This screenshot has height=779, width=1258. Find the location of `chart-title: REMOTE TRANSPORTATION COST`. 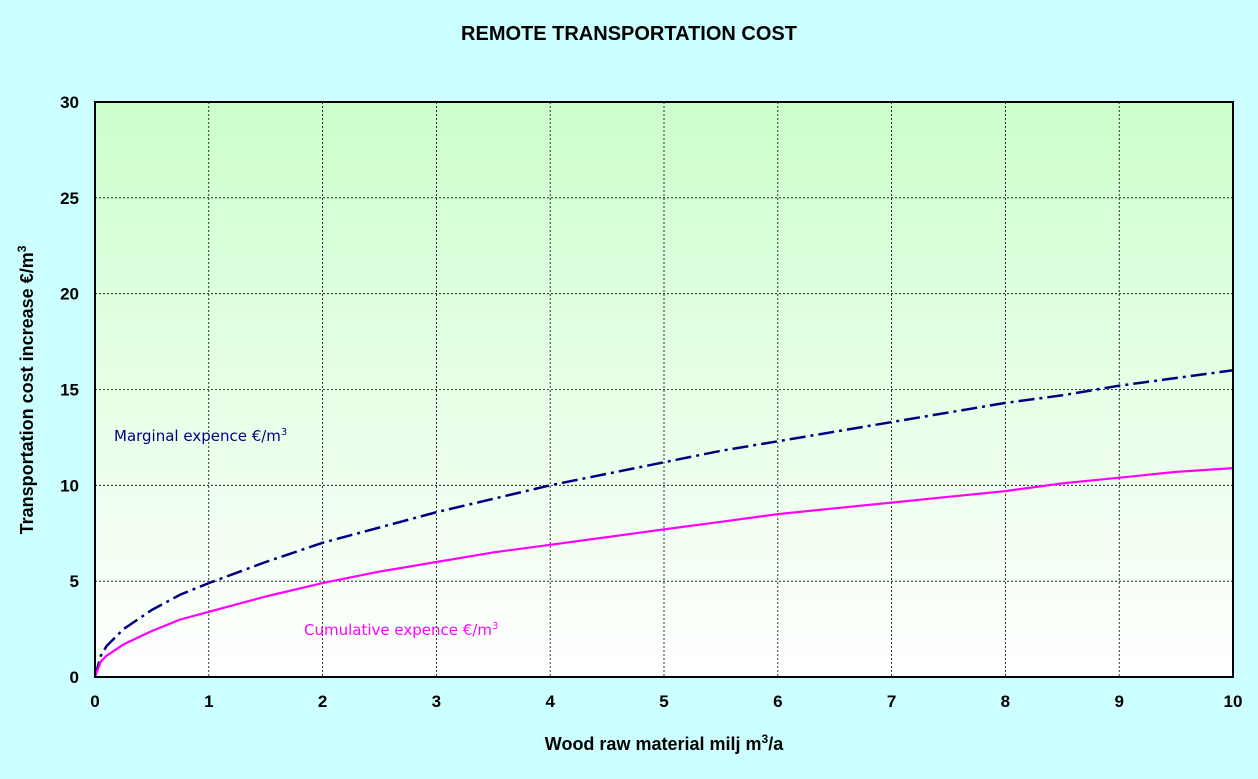

chart-title: REMOTE TRANSPORTATION COST is located at coordinates (629, 34).